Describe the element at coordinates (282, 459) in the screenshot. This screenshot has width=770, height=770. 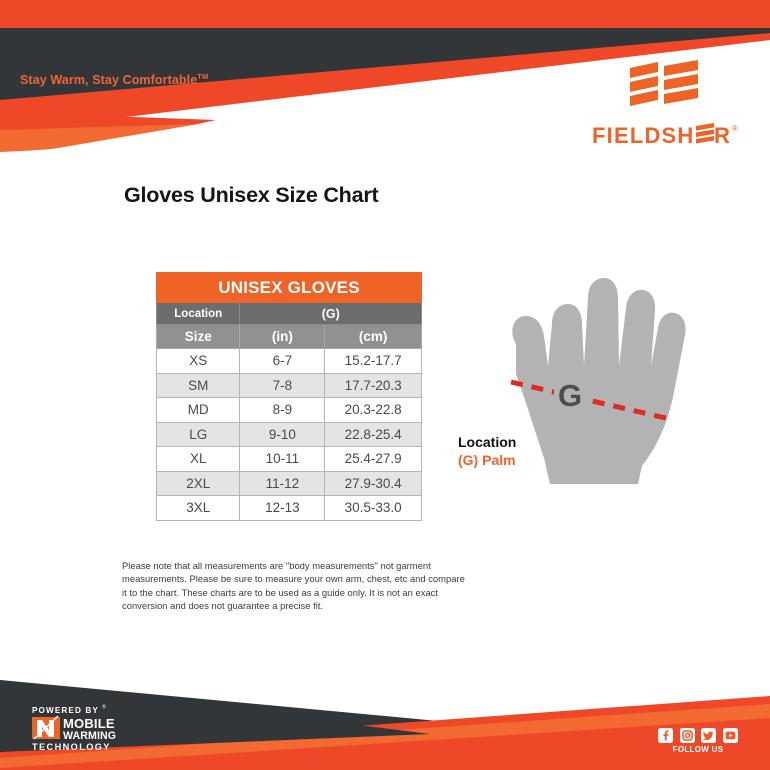
I see `cell-inches: 10-11` at that location.